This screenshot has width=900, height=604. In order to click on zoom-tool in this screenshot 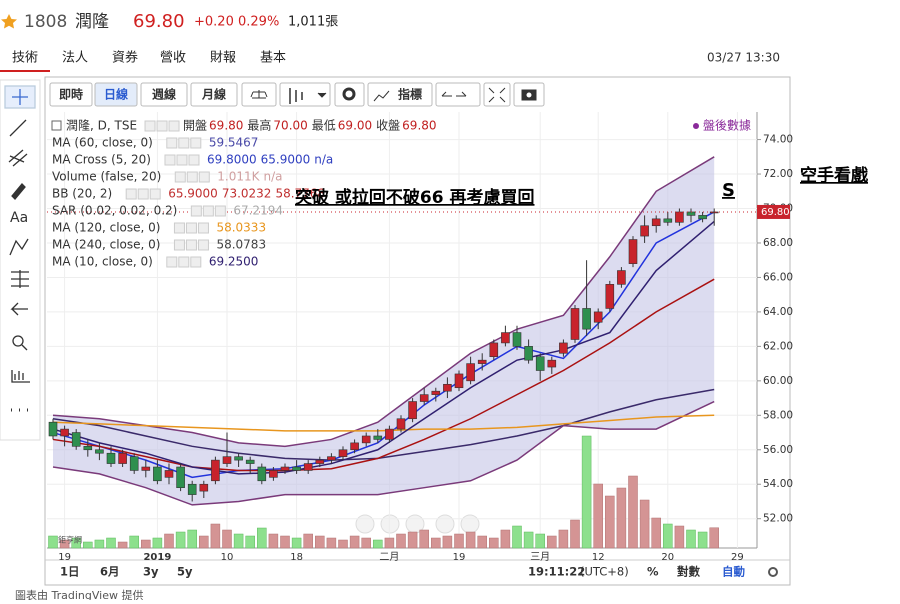, I will do `click(18, 341)`.